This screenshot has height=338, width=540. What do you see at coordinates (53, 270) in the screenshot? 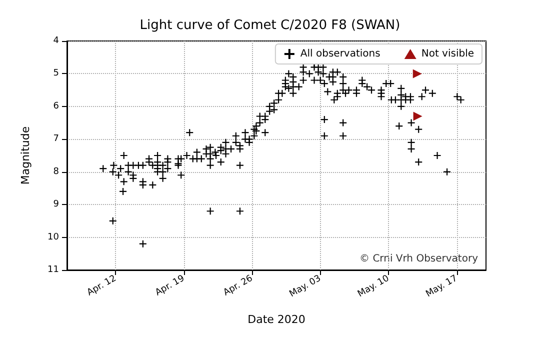
I see `y-tick-label: 11` at bounding box center [53, 270].